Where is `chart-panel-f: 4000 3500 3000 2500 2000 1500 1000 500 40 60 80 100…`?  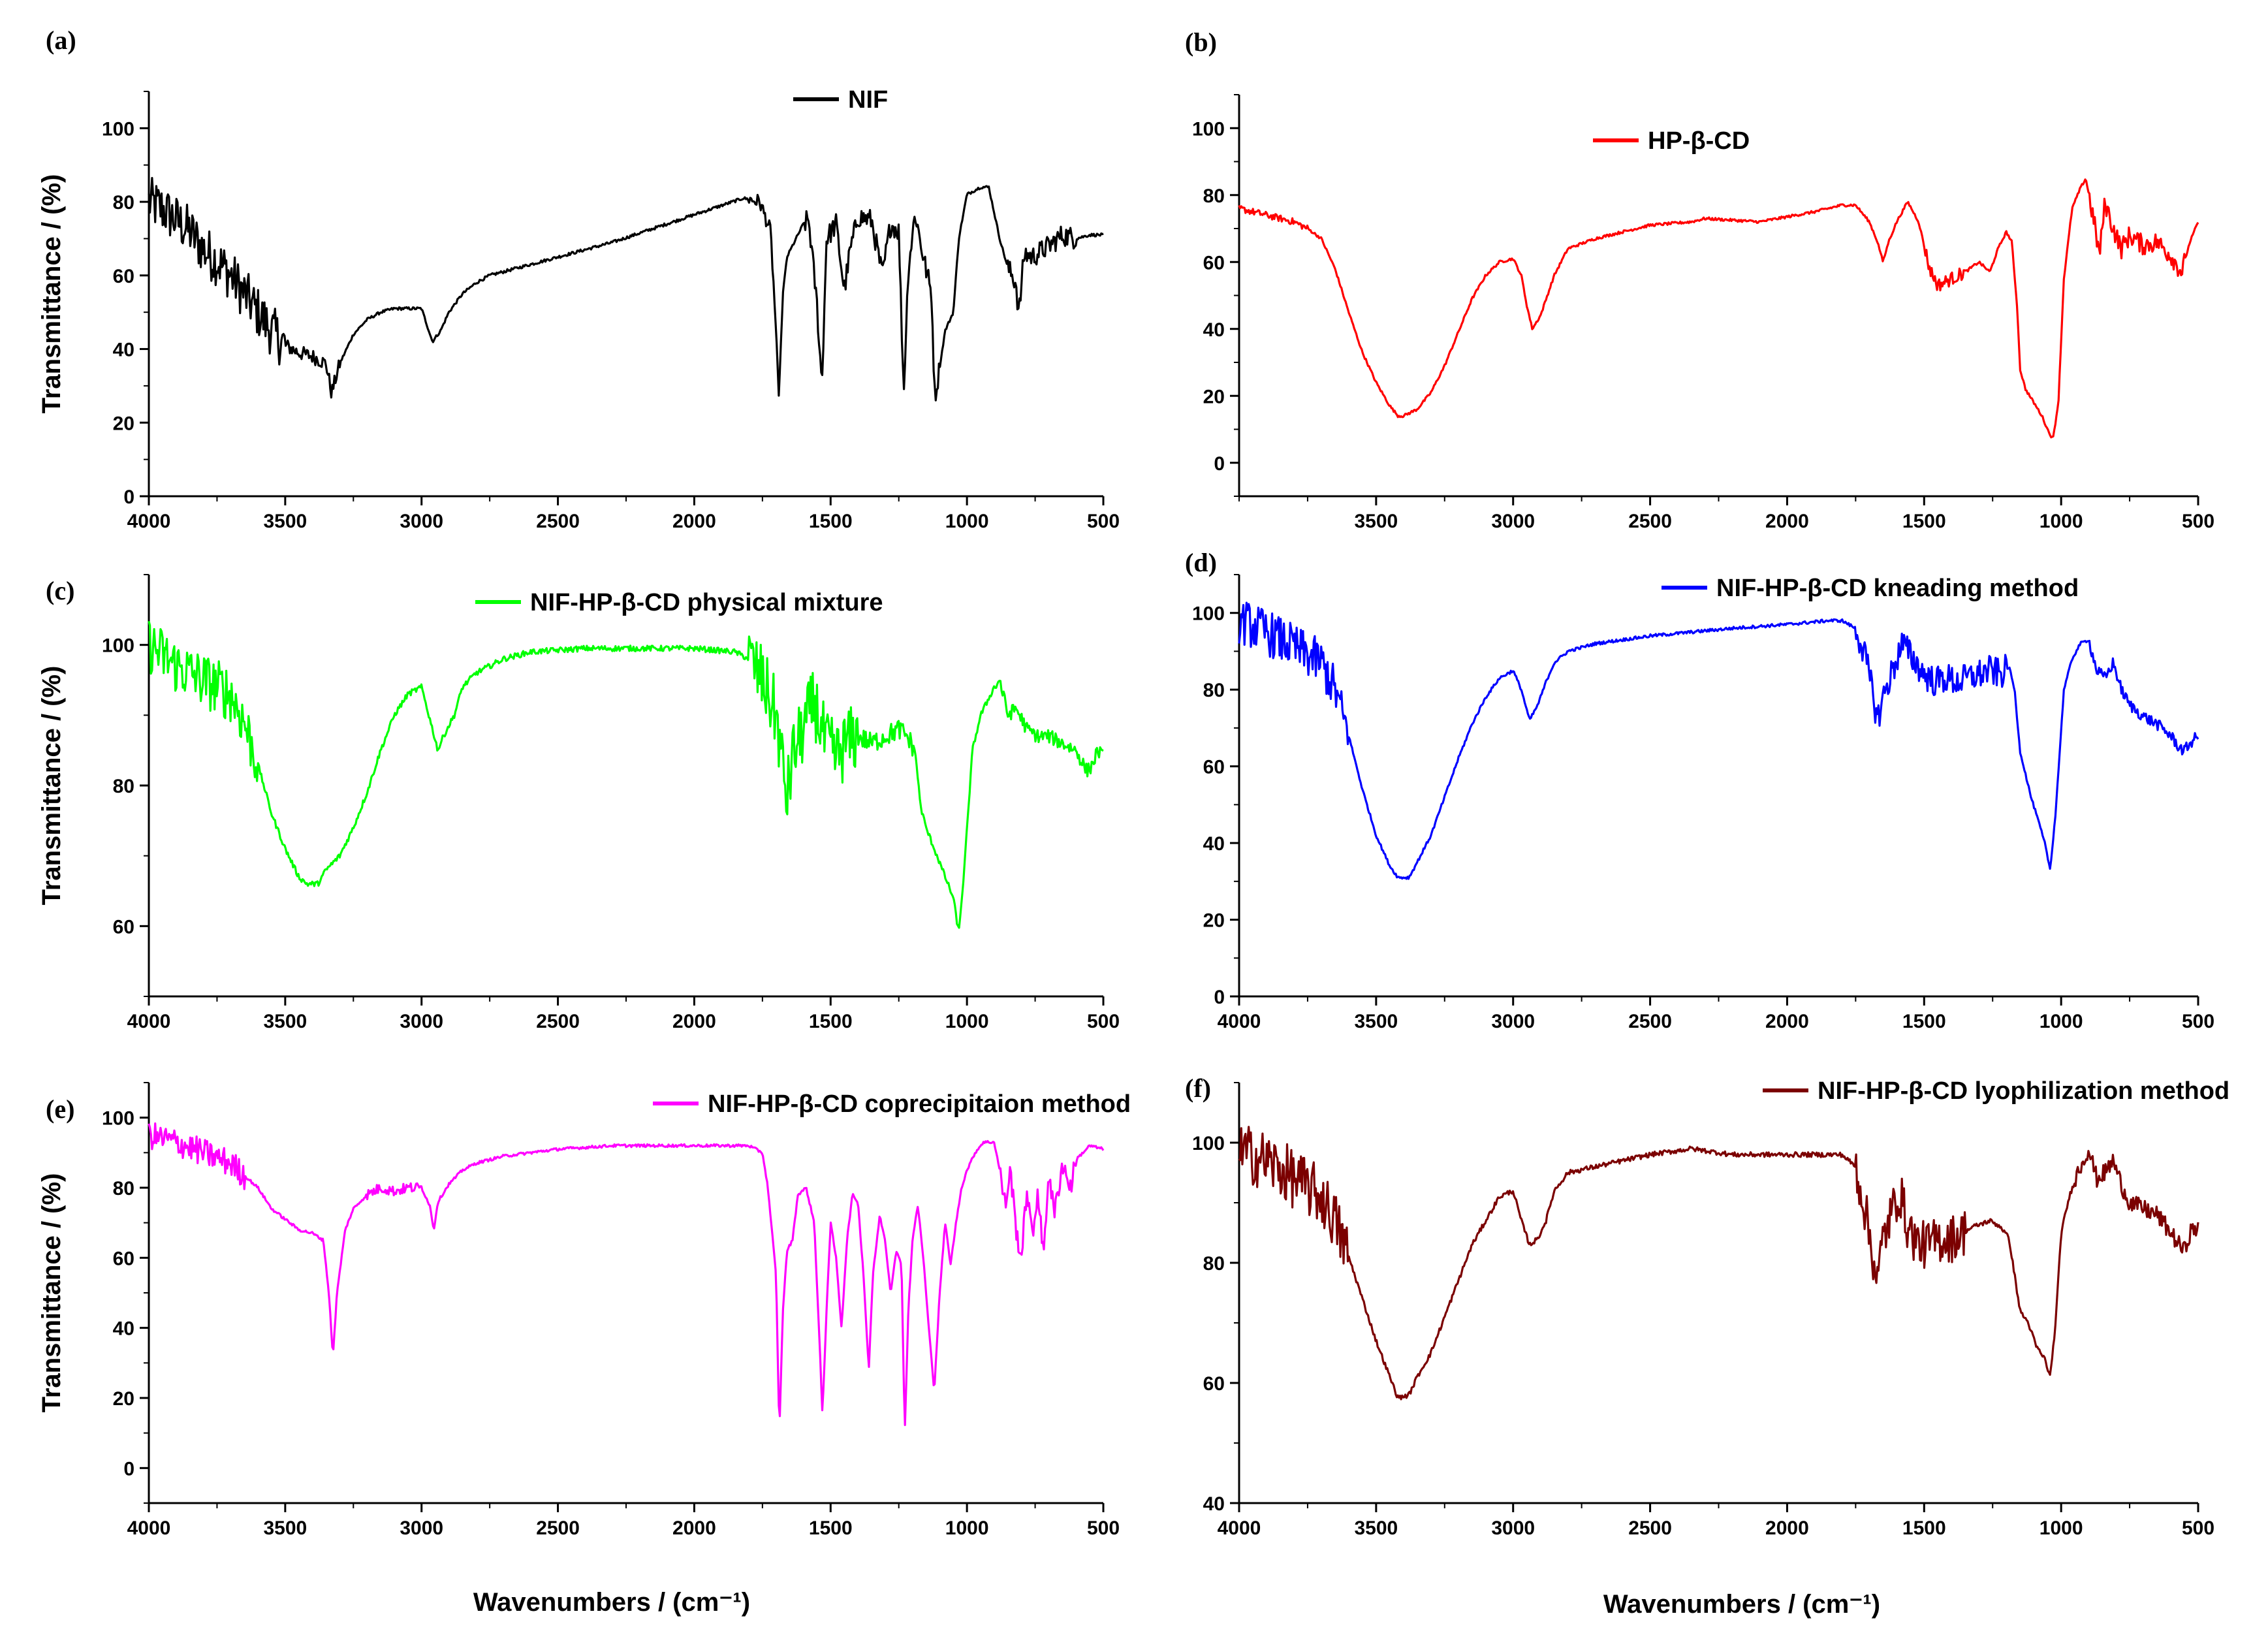 chart-panel-f: 4000 3500 3000 2500 2000 1500 1000 500 40 60 80 100… is located at coordinates (1707, 1306).